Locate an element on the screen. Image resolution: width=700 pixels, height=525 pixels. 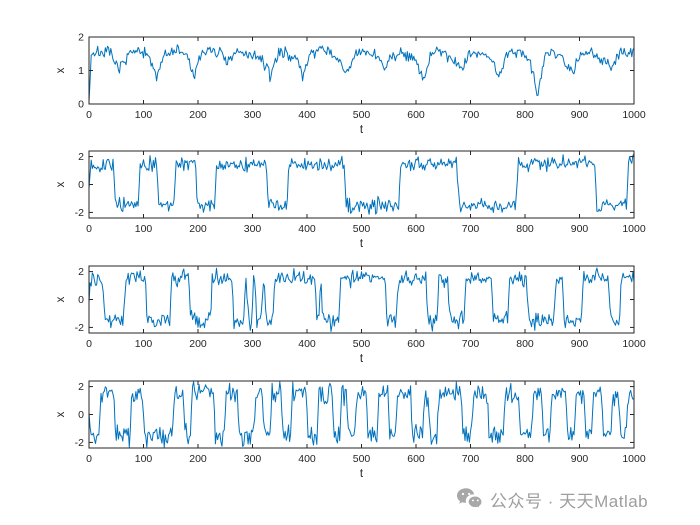
wechat-icon is located at coordinates (470, 499).